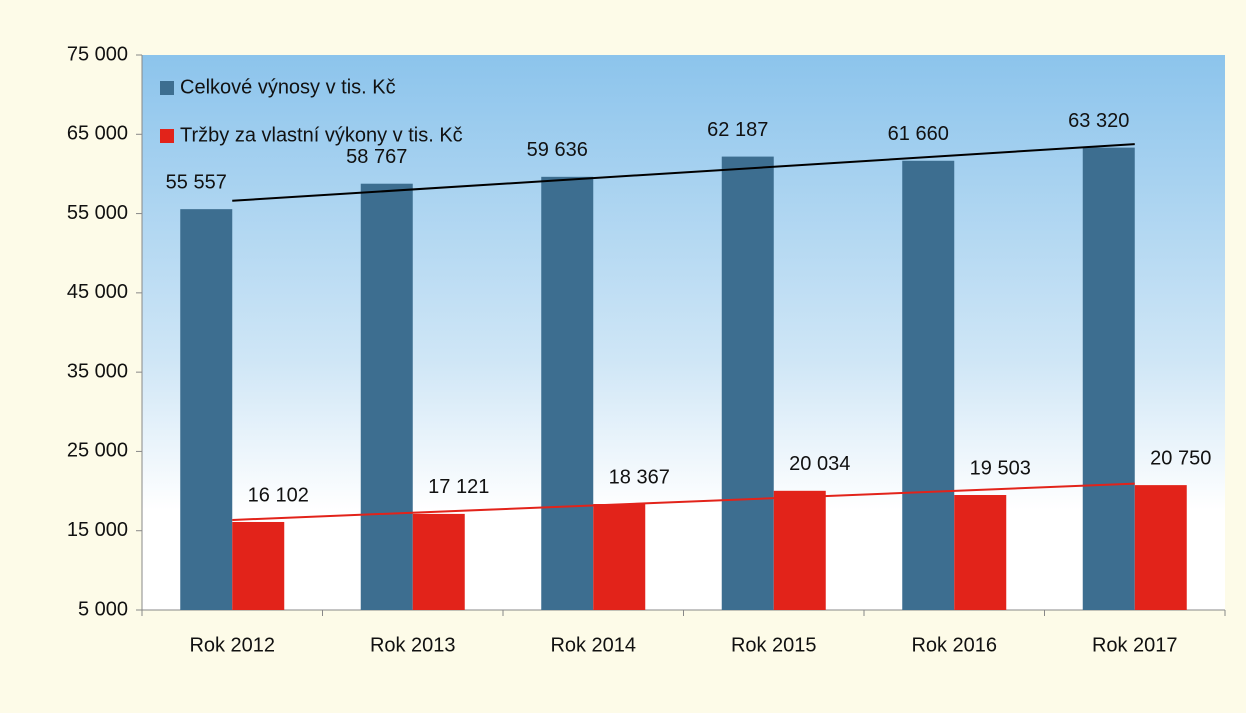  Describe the element at coordinates (97, 451) in the screenshot. I see `y-tick-label: 25 000` at that location.